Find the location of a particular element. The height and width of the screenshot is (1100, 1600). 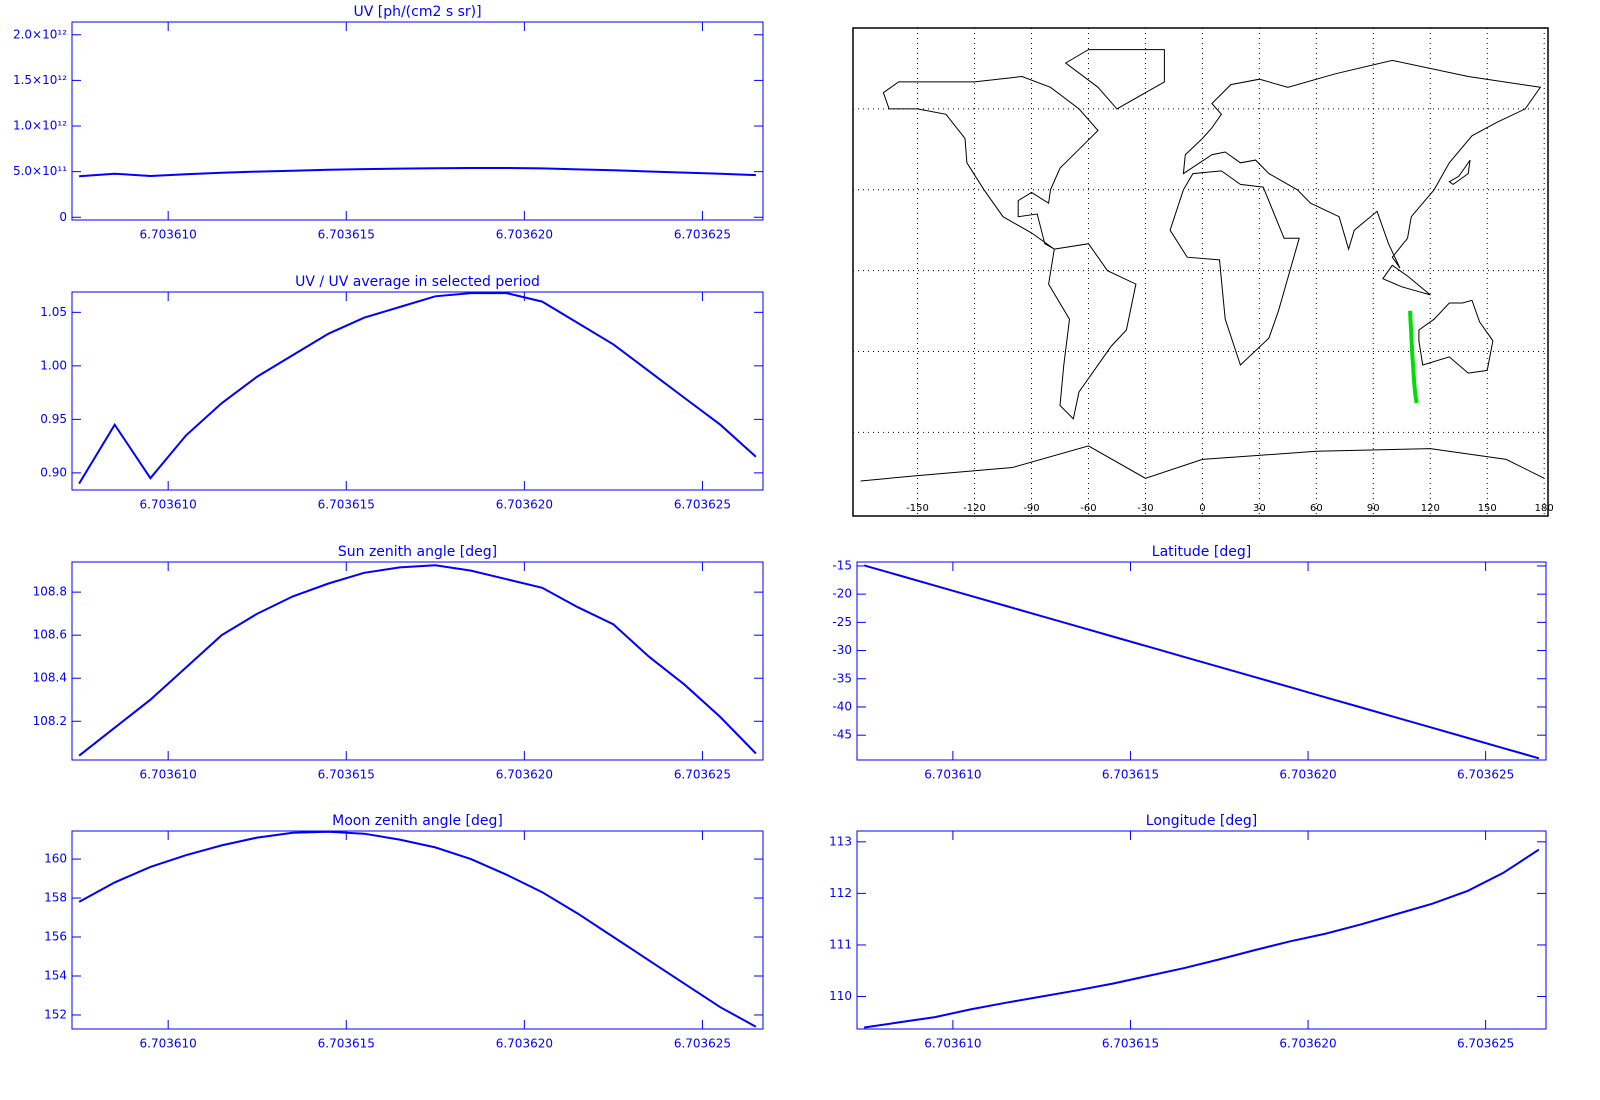

x-tick-label: 90 is located at coordinates (1373, 508).